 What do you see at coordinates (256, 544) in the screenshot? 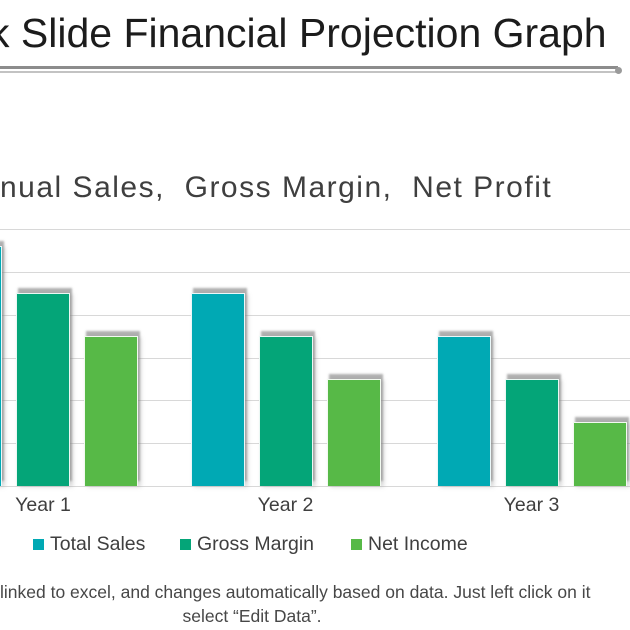
I see `legend-label-gross-margin: Gross Margin` at bounding box center [256, 544].